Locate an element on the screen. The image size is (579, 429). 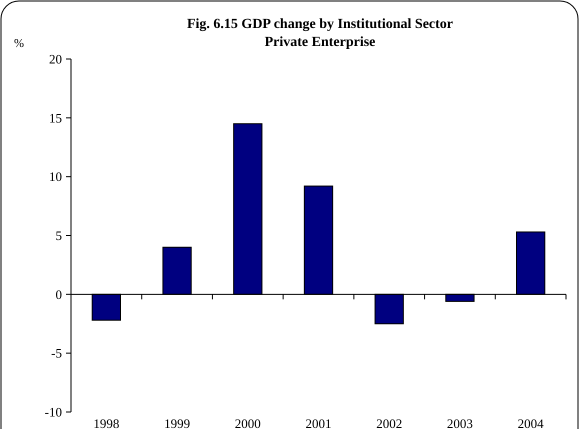
chart-title: Fig. 6.15 GDP change by Institutional Sector is located at coordinates (320, 24).